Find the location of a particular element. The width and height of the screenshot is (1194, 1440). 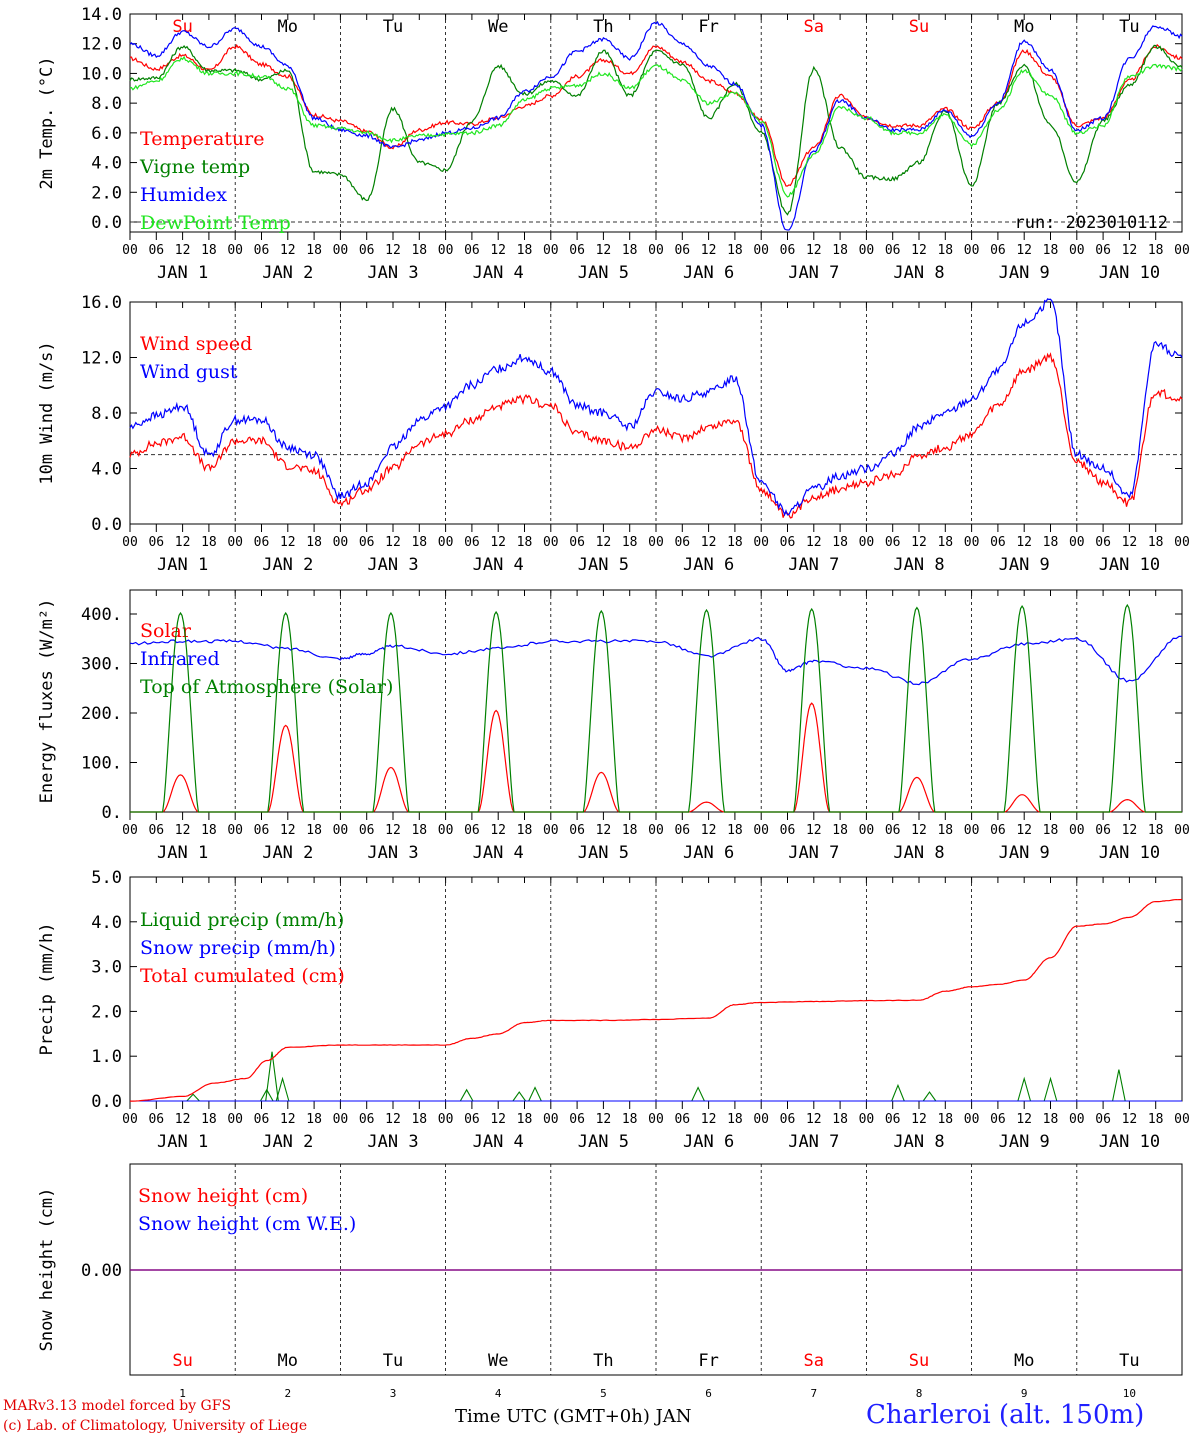

y-tick-label: 10.0 is located at coordinates (101, 74).